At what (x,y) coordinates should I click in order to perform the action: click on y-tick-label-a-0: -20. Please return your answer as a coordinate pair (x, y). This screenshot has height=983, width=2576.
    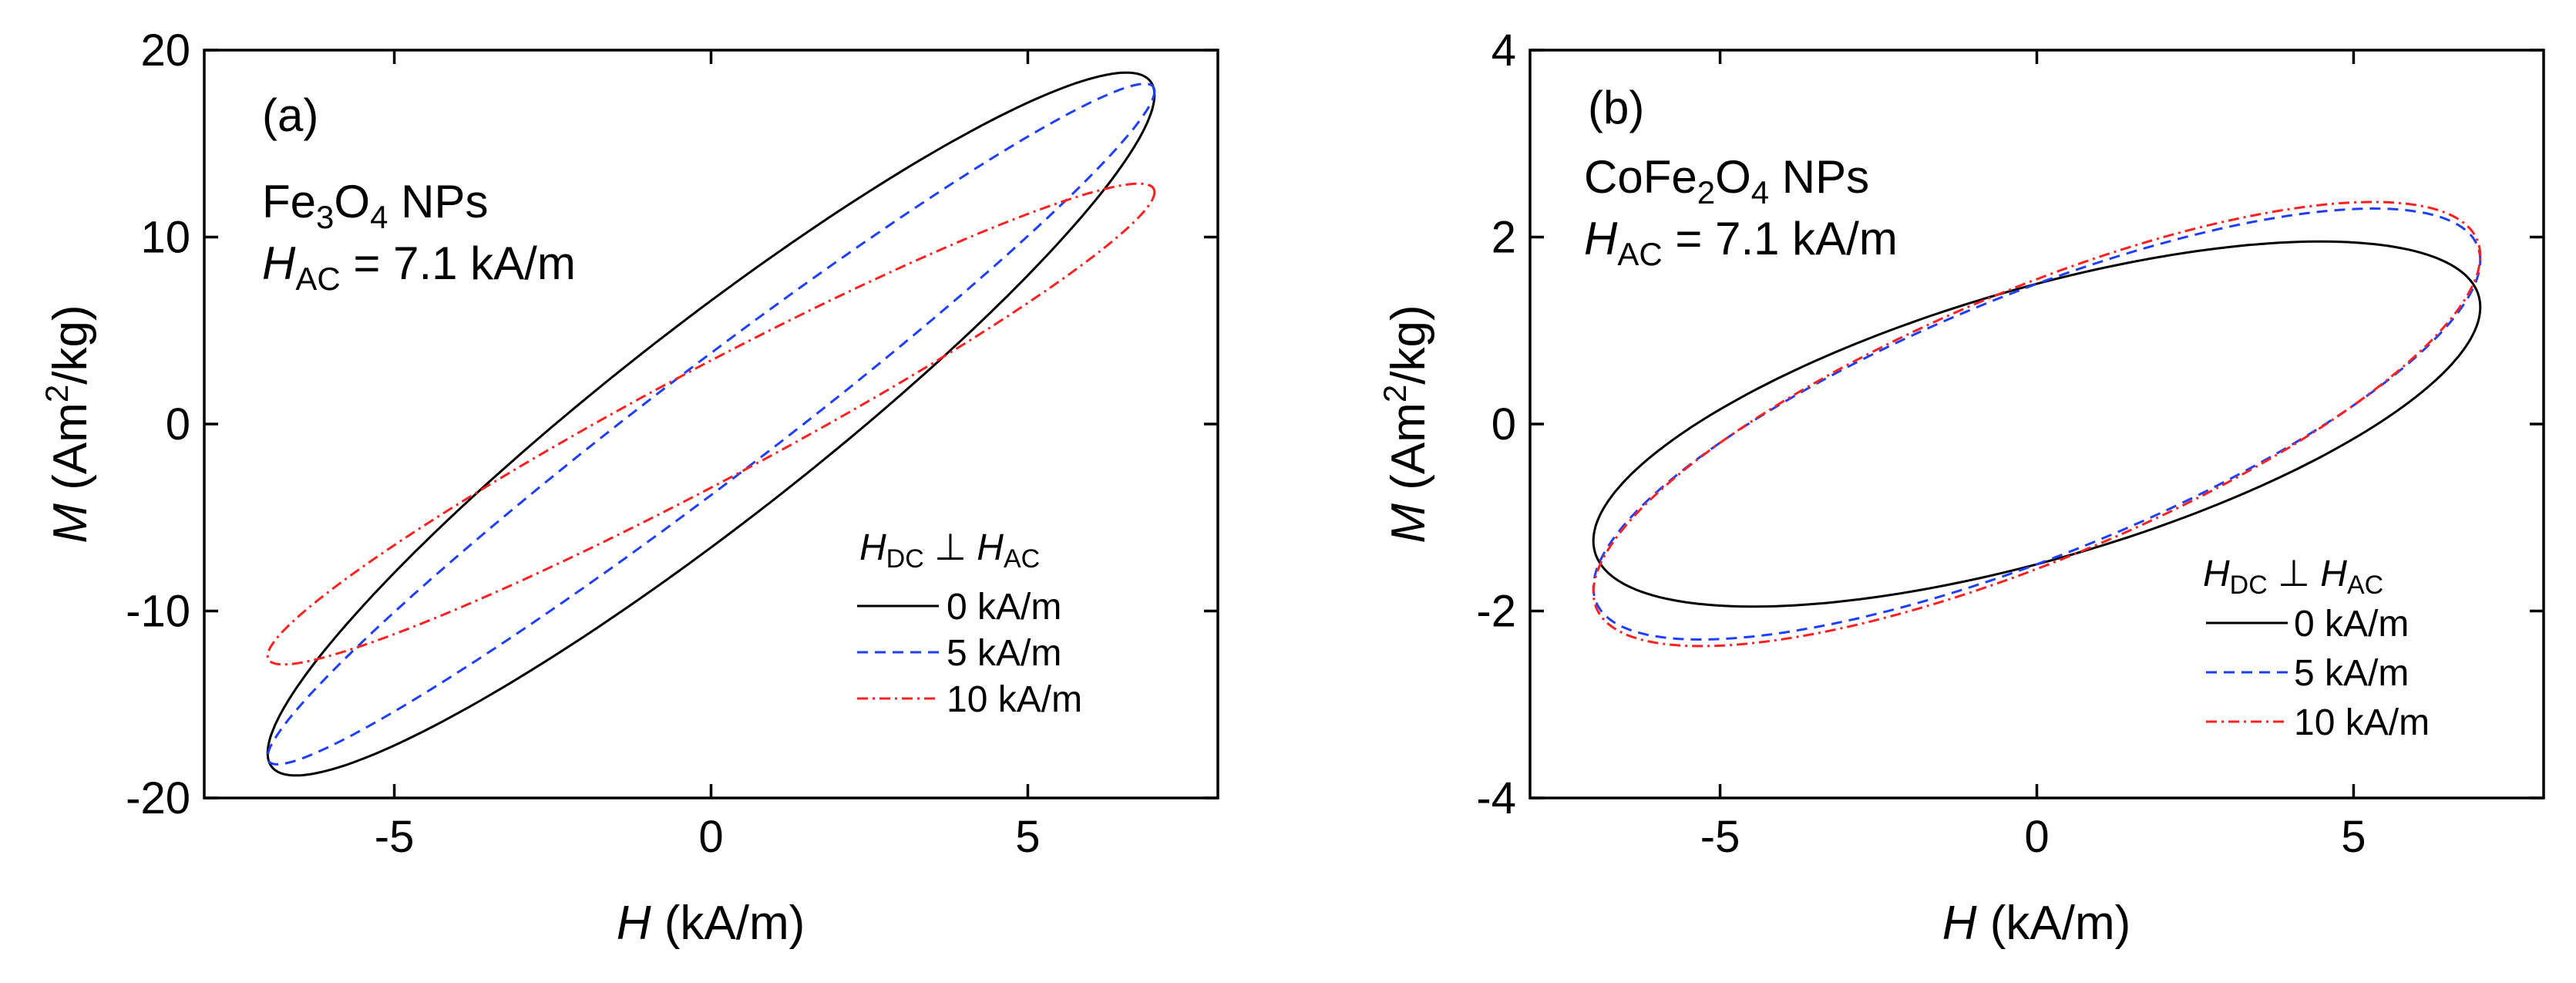
    Looking at the image, I should click on (158, 798).